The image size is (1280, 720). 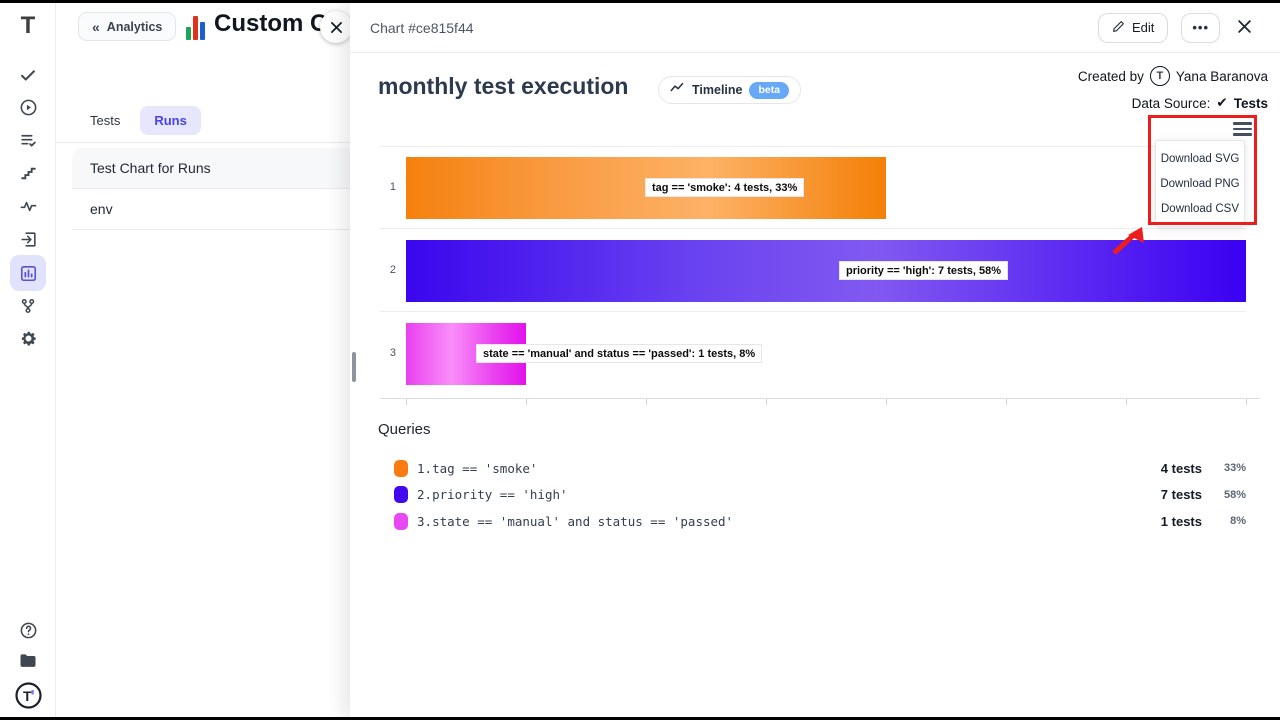 What do you see at coordinates (826, 271) in the screenshot?
I see `bar-priority-high` at bounding box center [826, 271].